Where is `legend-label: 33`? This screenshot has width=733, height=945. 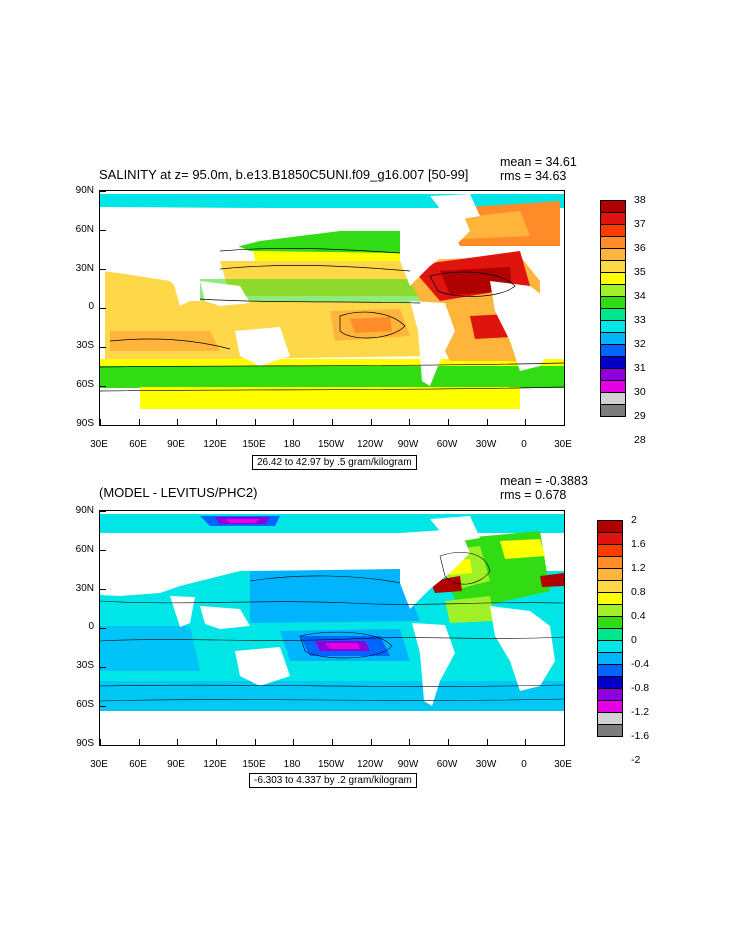
legend-label: 33 is located at coordinates (640, 320).